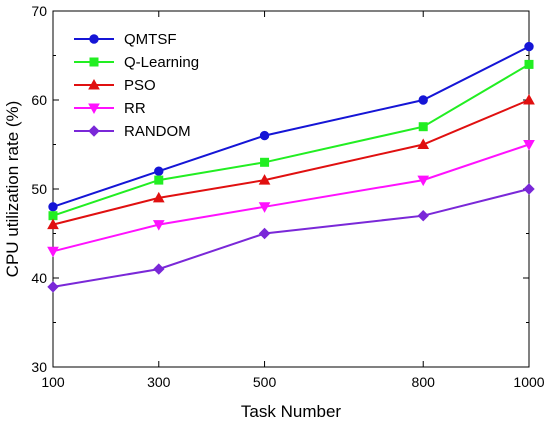 This screenshot has width=550, height=425. I want to click on legend-label: Q-Learning, so click(161, 62).